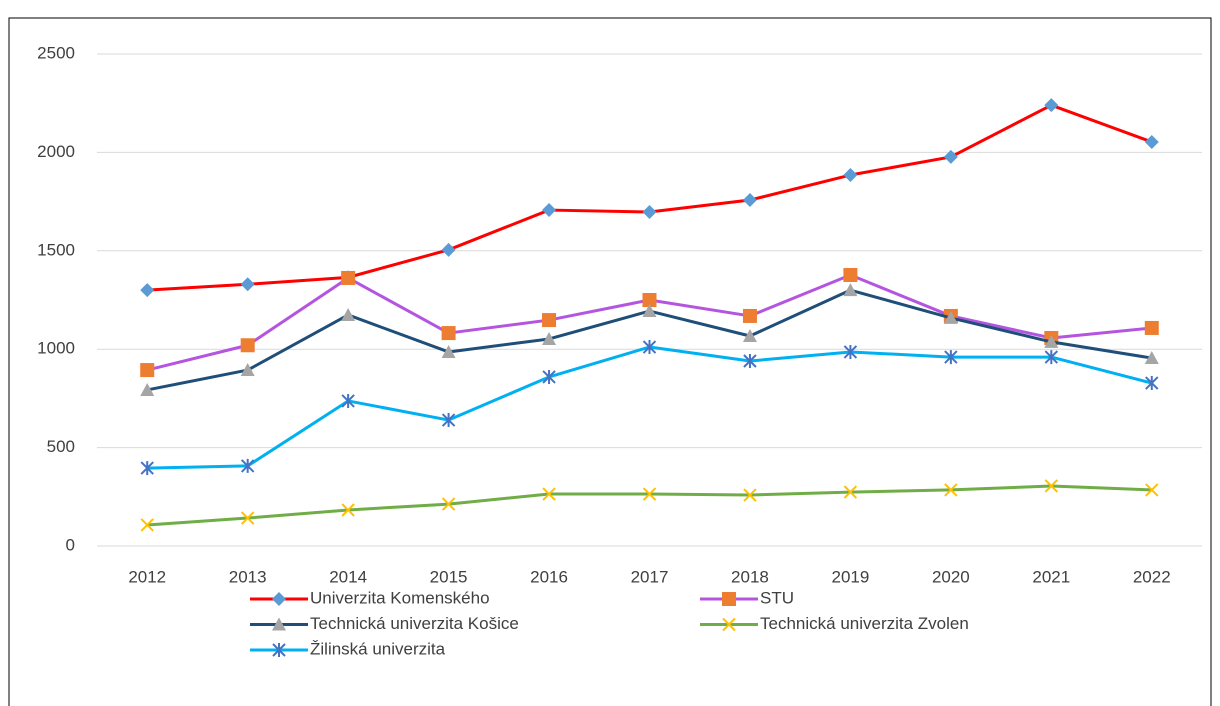  Describe the element at coordinates (56, 151) in the screenshot. I see `y-tick-label: 2000` at that location.